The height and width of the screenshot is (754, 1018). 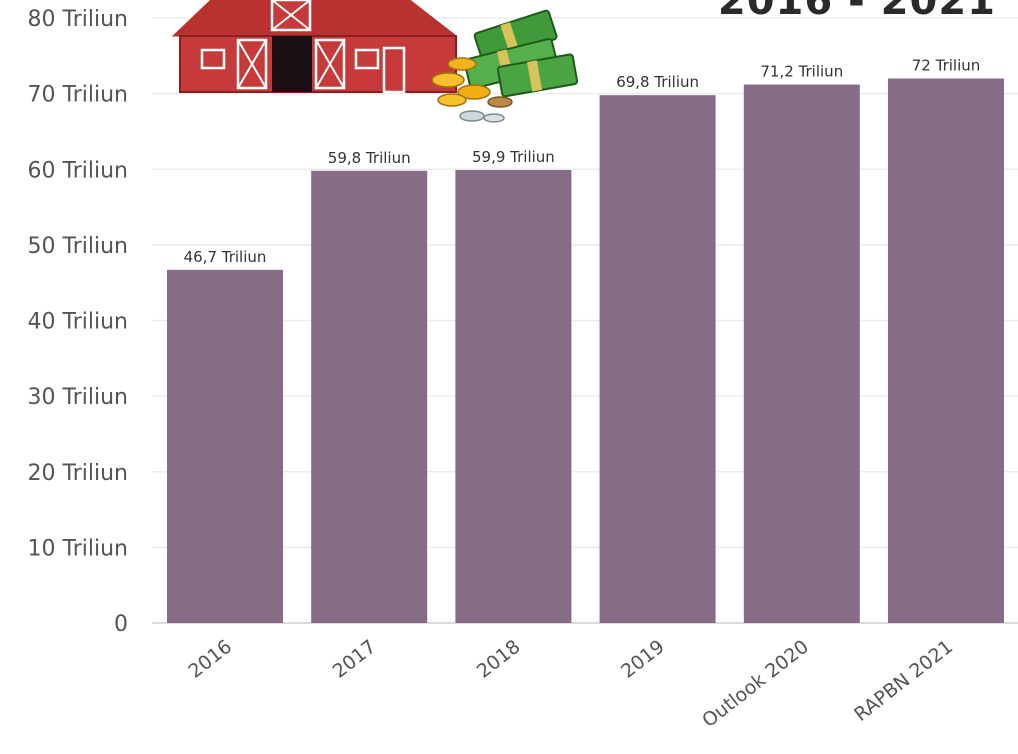 I want to click on x-tick-label: 2019, so click(x=643, y=659).